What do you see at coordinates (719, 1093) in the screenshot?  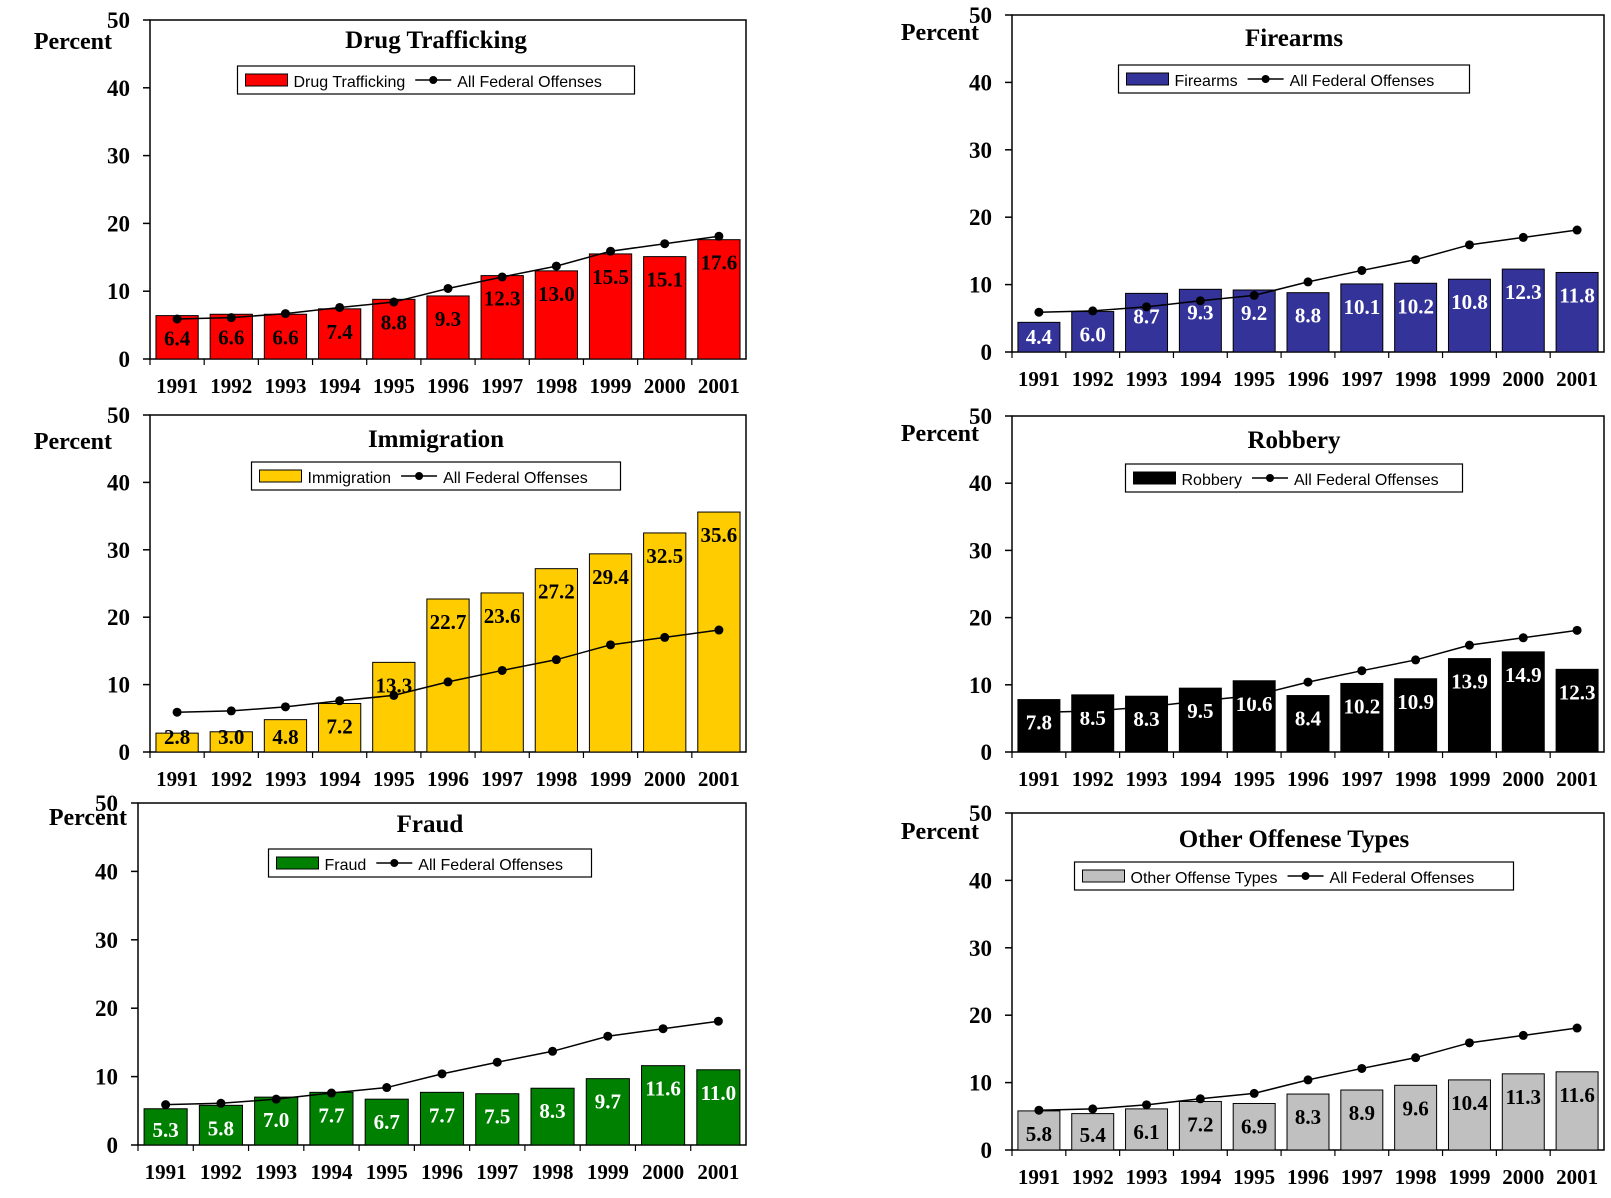 I see `bar-value-label: 11.0` at bounding box center [719, 1093].